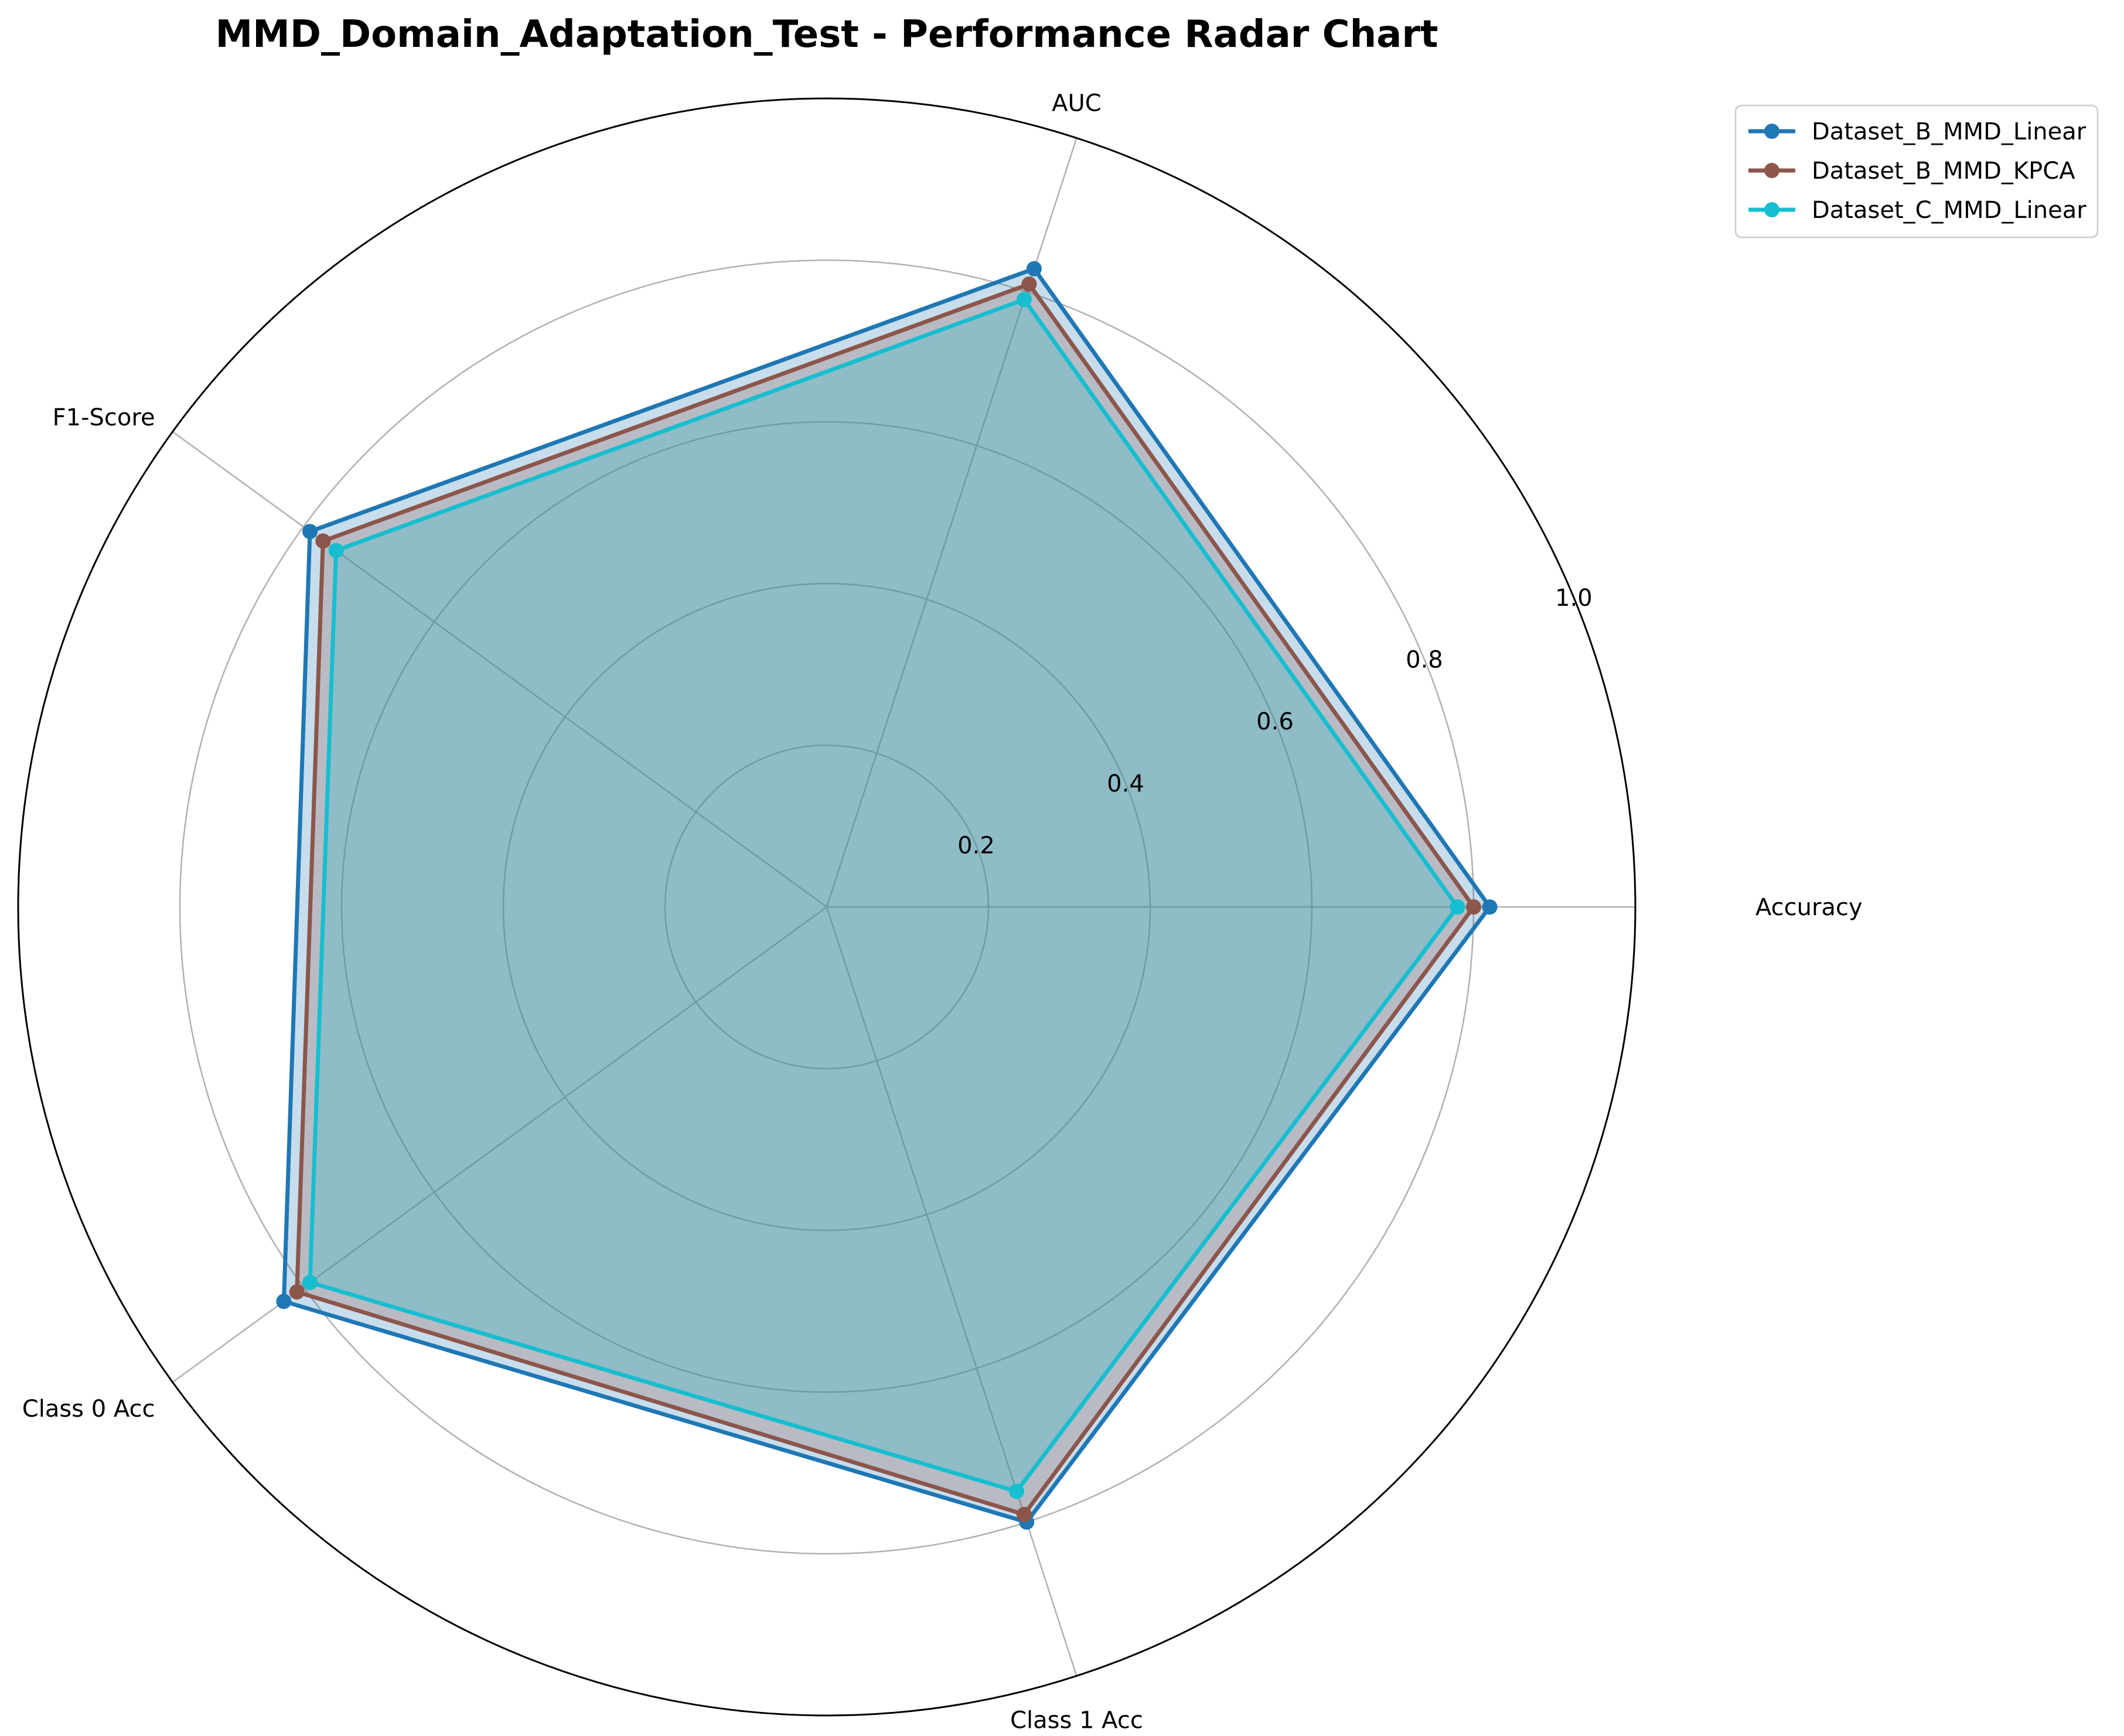 This screenshot has width=2124, height=1736. I want to click on axis-label: AUC, so click(1077, 103).